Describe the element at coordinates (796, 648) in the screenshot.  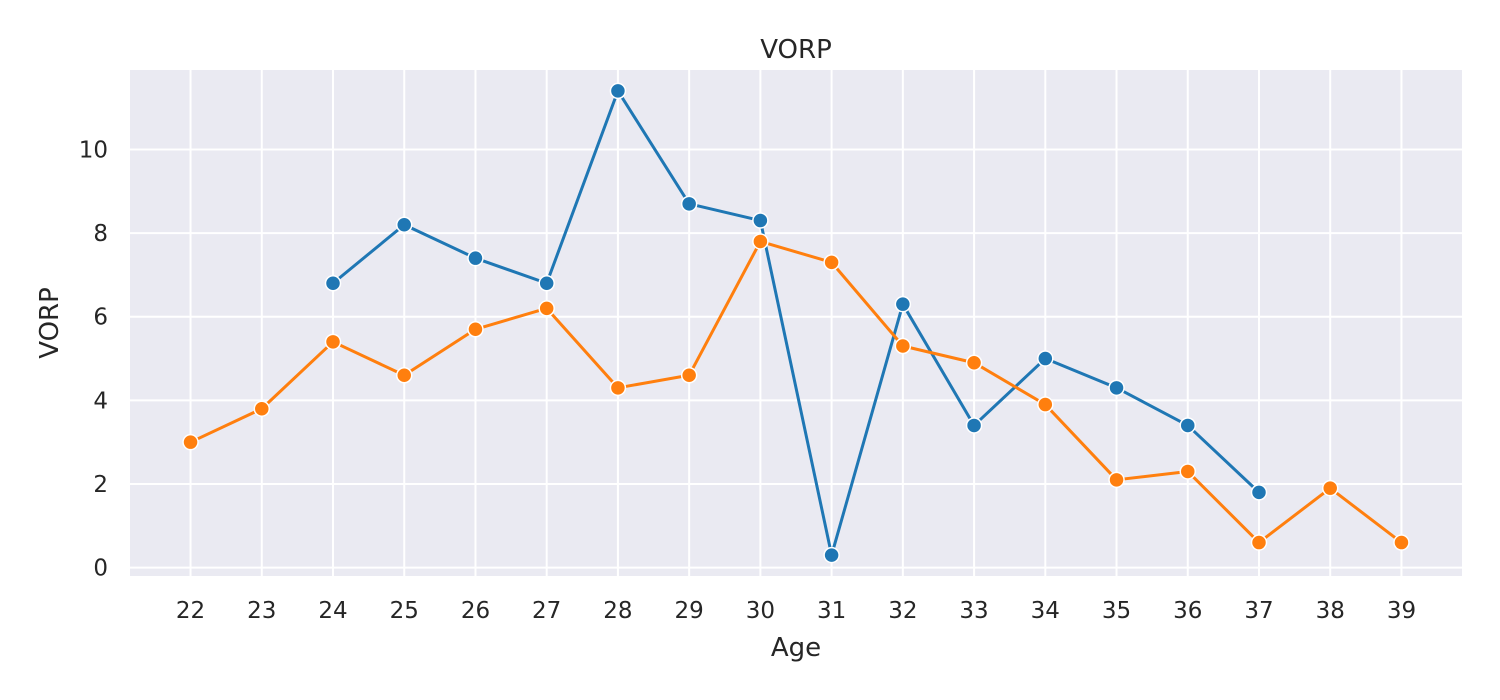
I see `x-axis-label: Age` at that location.